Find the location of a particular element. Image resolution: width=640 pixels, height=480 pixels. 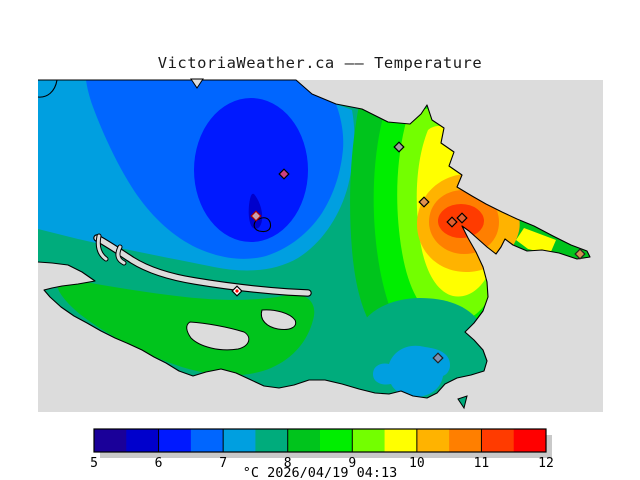

colorbar-tick-label: 10 is located at coordinates (417, 463).